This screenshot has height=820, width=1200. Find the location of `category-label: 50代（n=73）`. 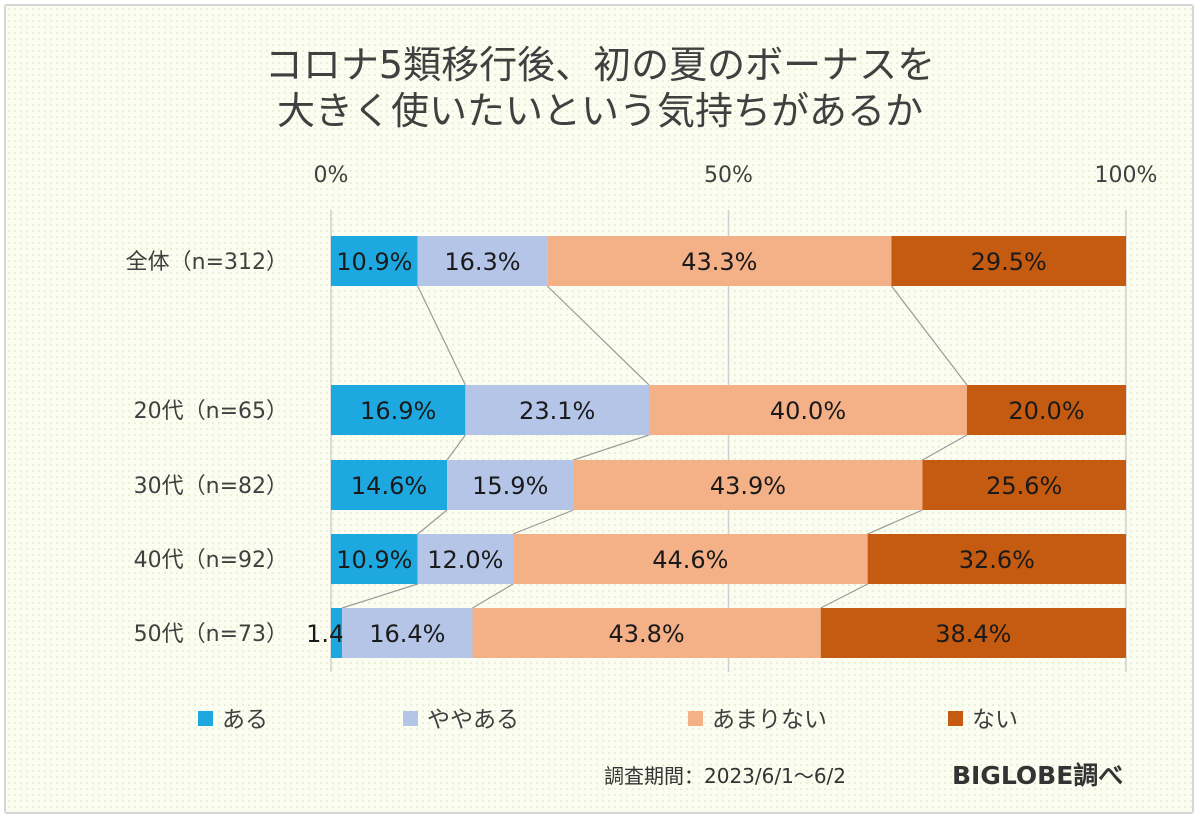

category-label: 50代（n=73） is located at coordinates (211, 634).